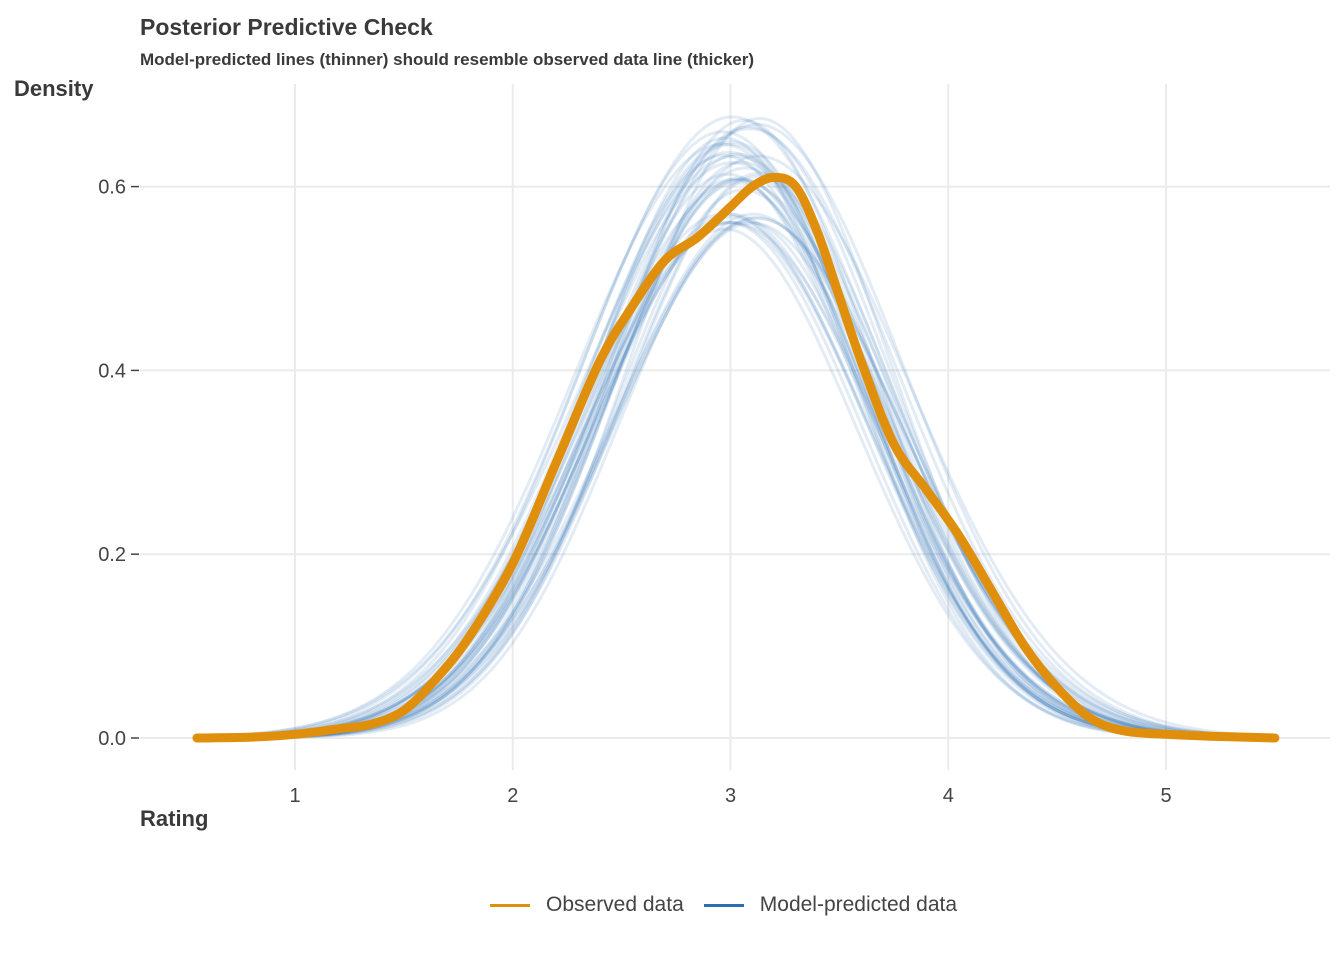 This screenshot has height=960, width=1344. I want to click on legend-item-predicted: Model-predicted data, so click(830, 905).